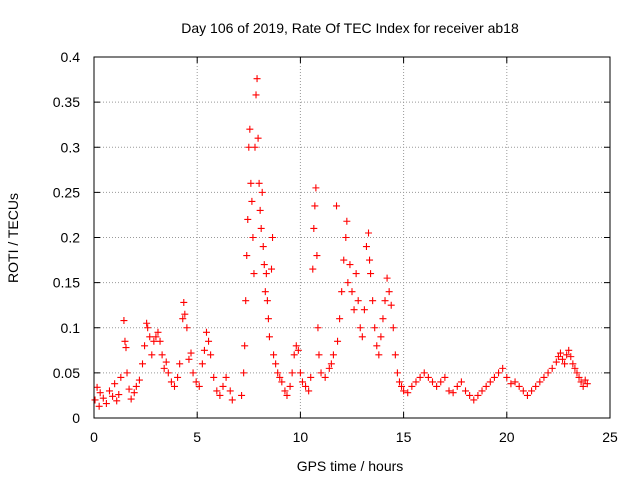 This screenshot has height=480, width=640. I want to click on x-tick-label: 5, so click(197, 437).